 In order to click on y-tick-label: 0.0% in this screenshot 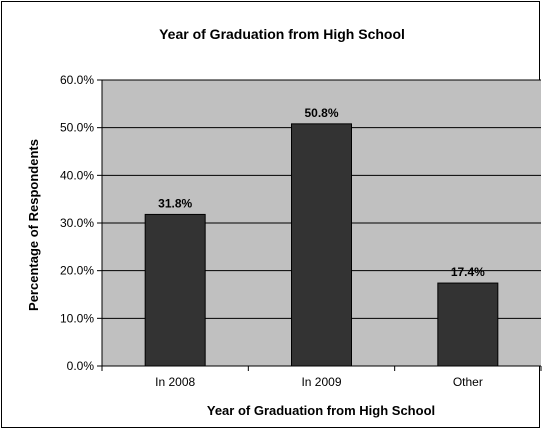, I will do `click(81, 366)`.